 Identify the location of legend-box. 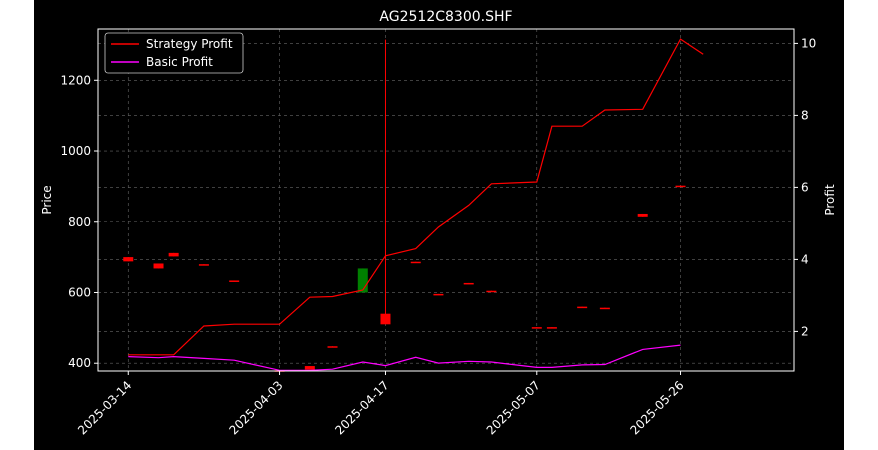
(174, 53).